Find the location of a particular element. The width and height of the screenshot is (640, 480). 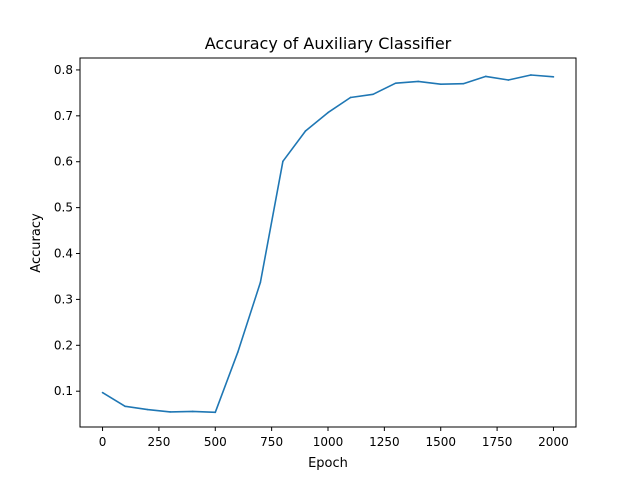

y-tick-label: 0.5 is located at coordinates (63, 208).